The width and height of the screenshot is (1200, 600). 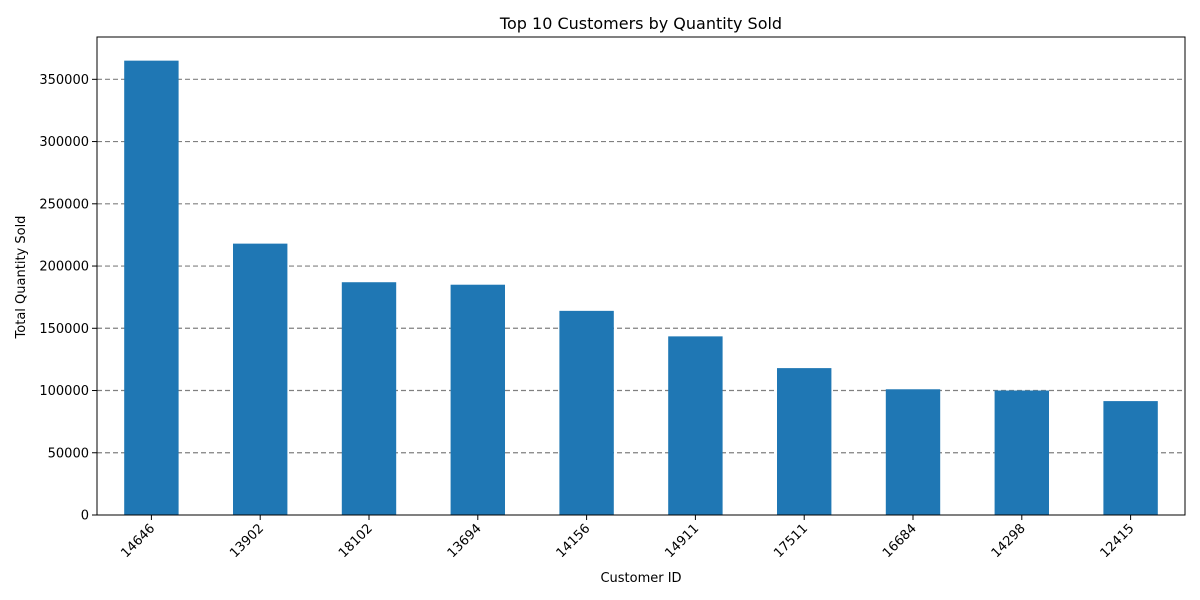 What do you see at coordinates (64, 329) in the screenshot?
I see `y-tick-label: 150000` at bounding box center [64, 329].